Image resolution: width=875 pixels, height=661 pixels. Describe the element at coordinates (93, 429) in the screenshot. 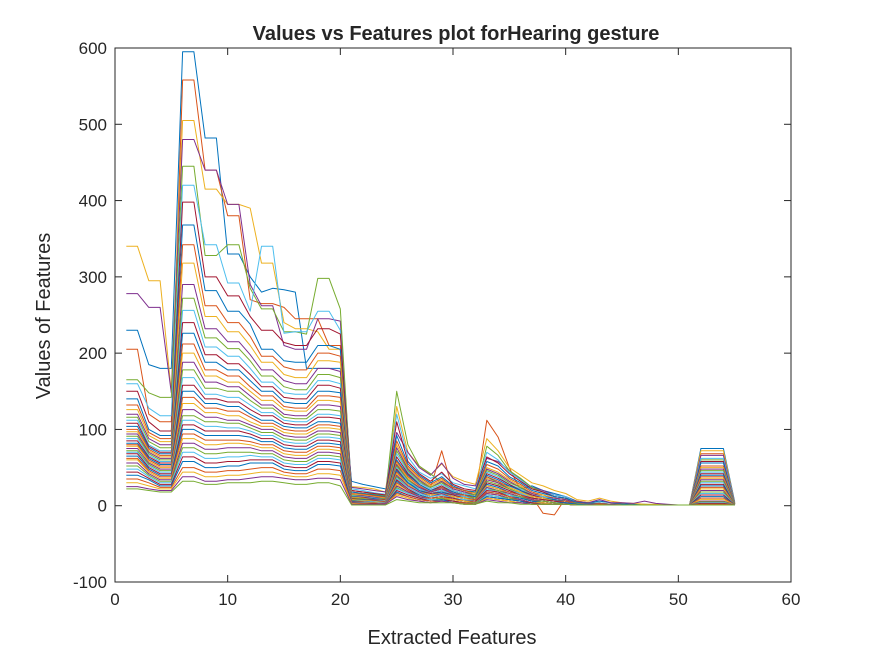

I see `y-tick-label: 100` at that location.